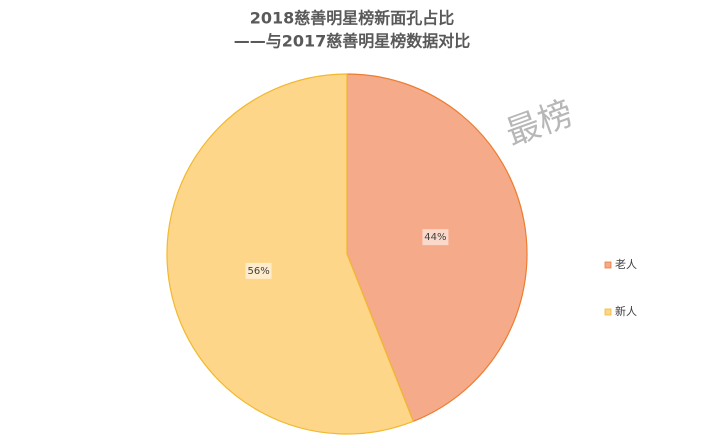 This screenshot has width=705, height=446. I want to click on chart-title: 2018慈善明星榜新面孔占比, so click(352, 18).